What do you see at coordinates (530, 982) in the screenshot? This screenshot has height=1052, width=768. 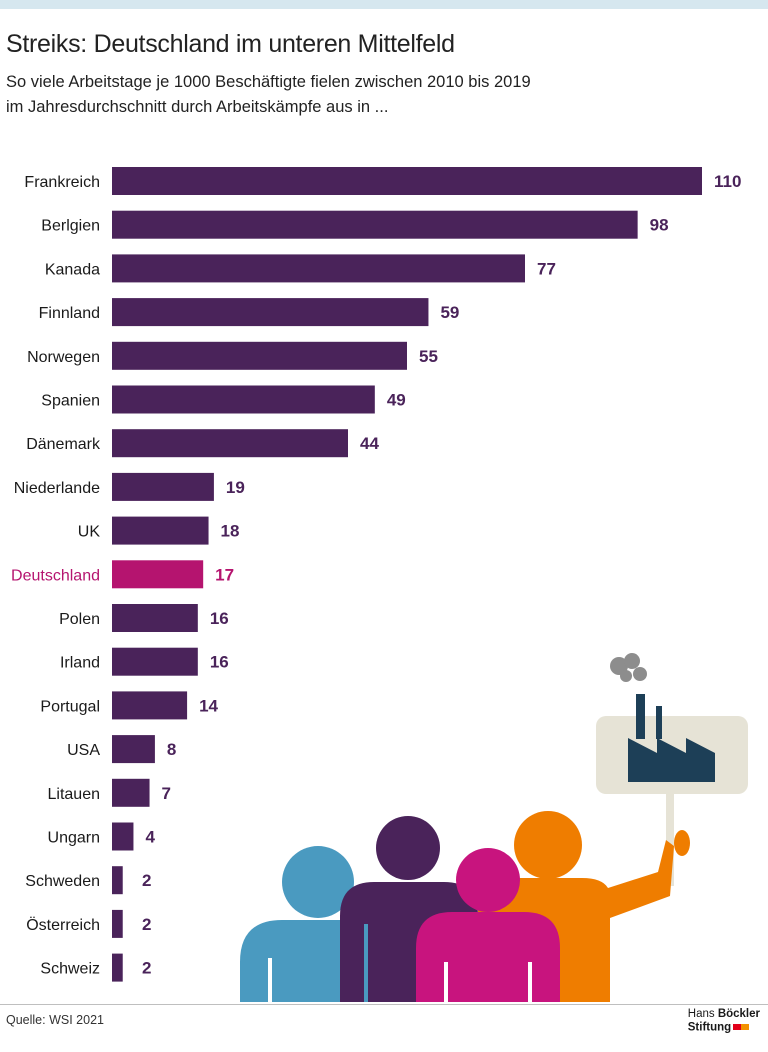 I see `magenta-arm-line-right` at bounding box center [530, 982].